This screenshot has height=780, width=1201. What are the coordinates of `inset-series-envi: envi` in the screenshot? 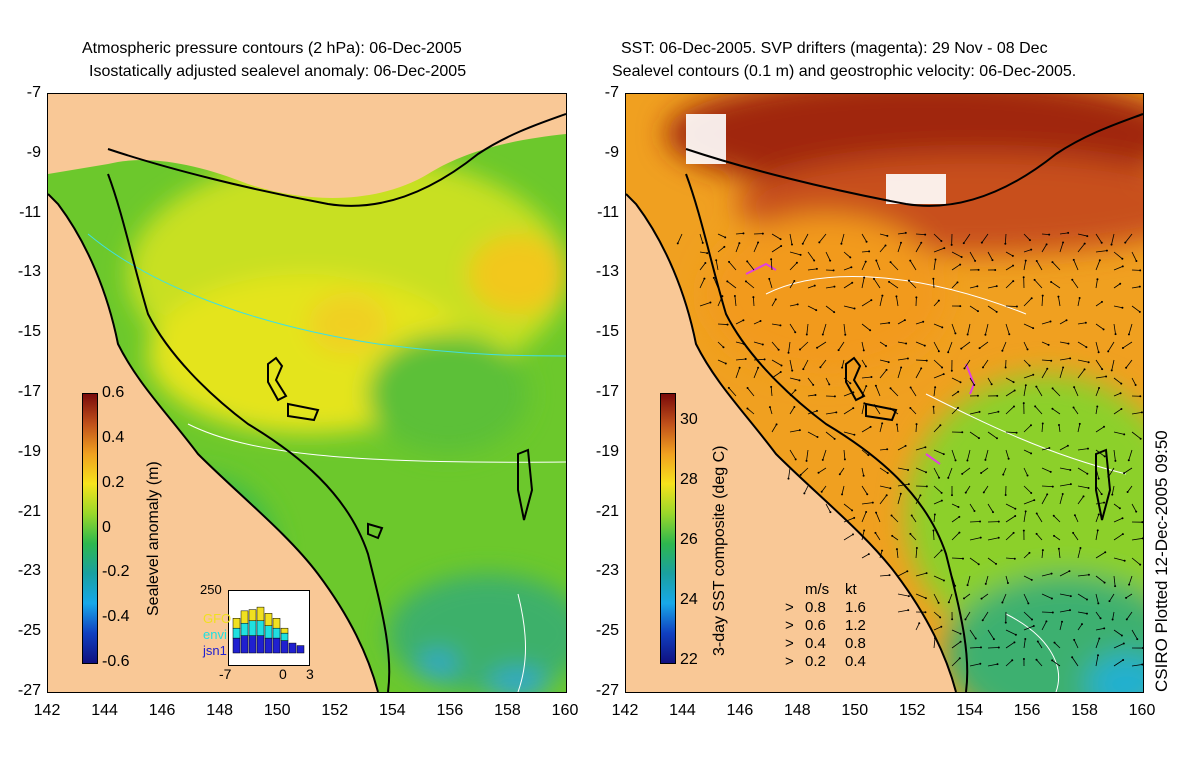 It's located at (215, 634).